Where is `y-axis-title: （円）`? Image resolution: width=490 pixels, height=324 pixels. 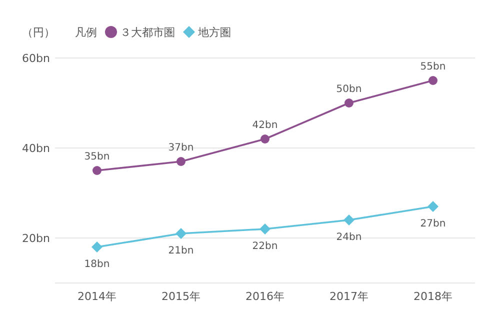
y-axis-title: （円） is located at coordinates (38, 32).